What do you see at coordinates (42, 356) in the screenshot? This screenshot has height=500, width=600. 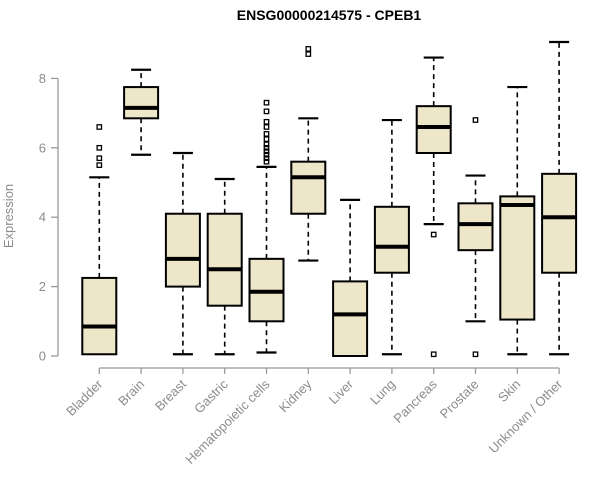 I see `y-tick-label: 0` at bounding box center [42, 356].